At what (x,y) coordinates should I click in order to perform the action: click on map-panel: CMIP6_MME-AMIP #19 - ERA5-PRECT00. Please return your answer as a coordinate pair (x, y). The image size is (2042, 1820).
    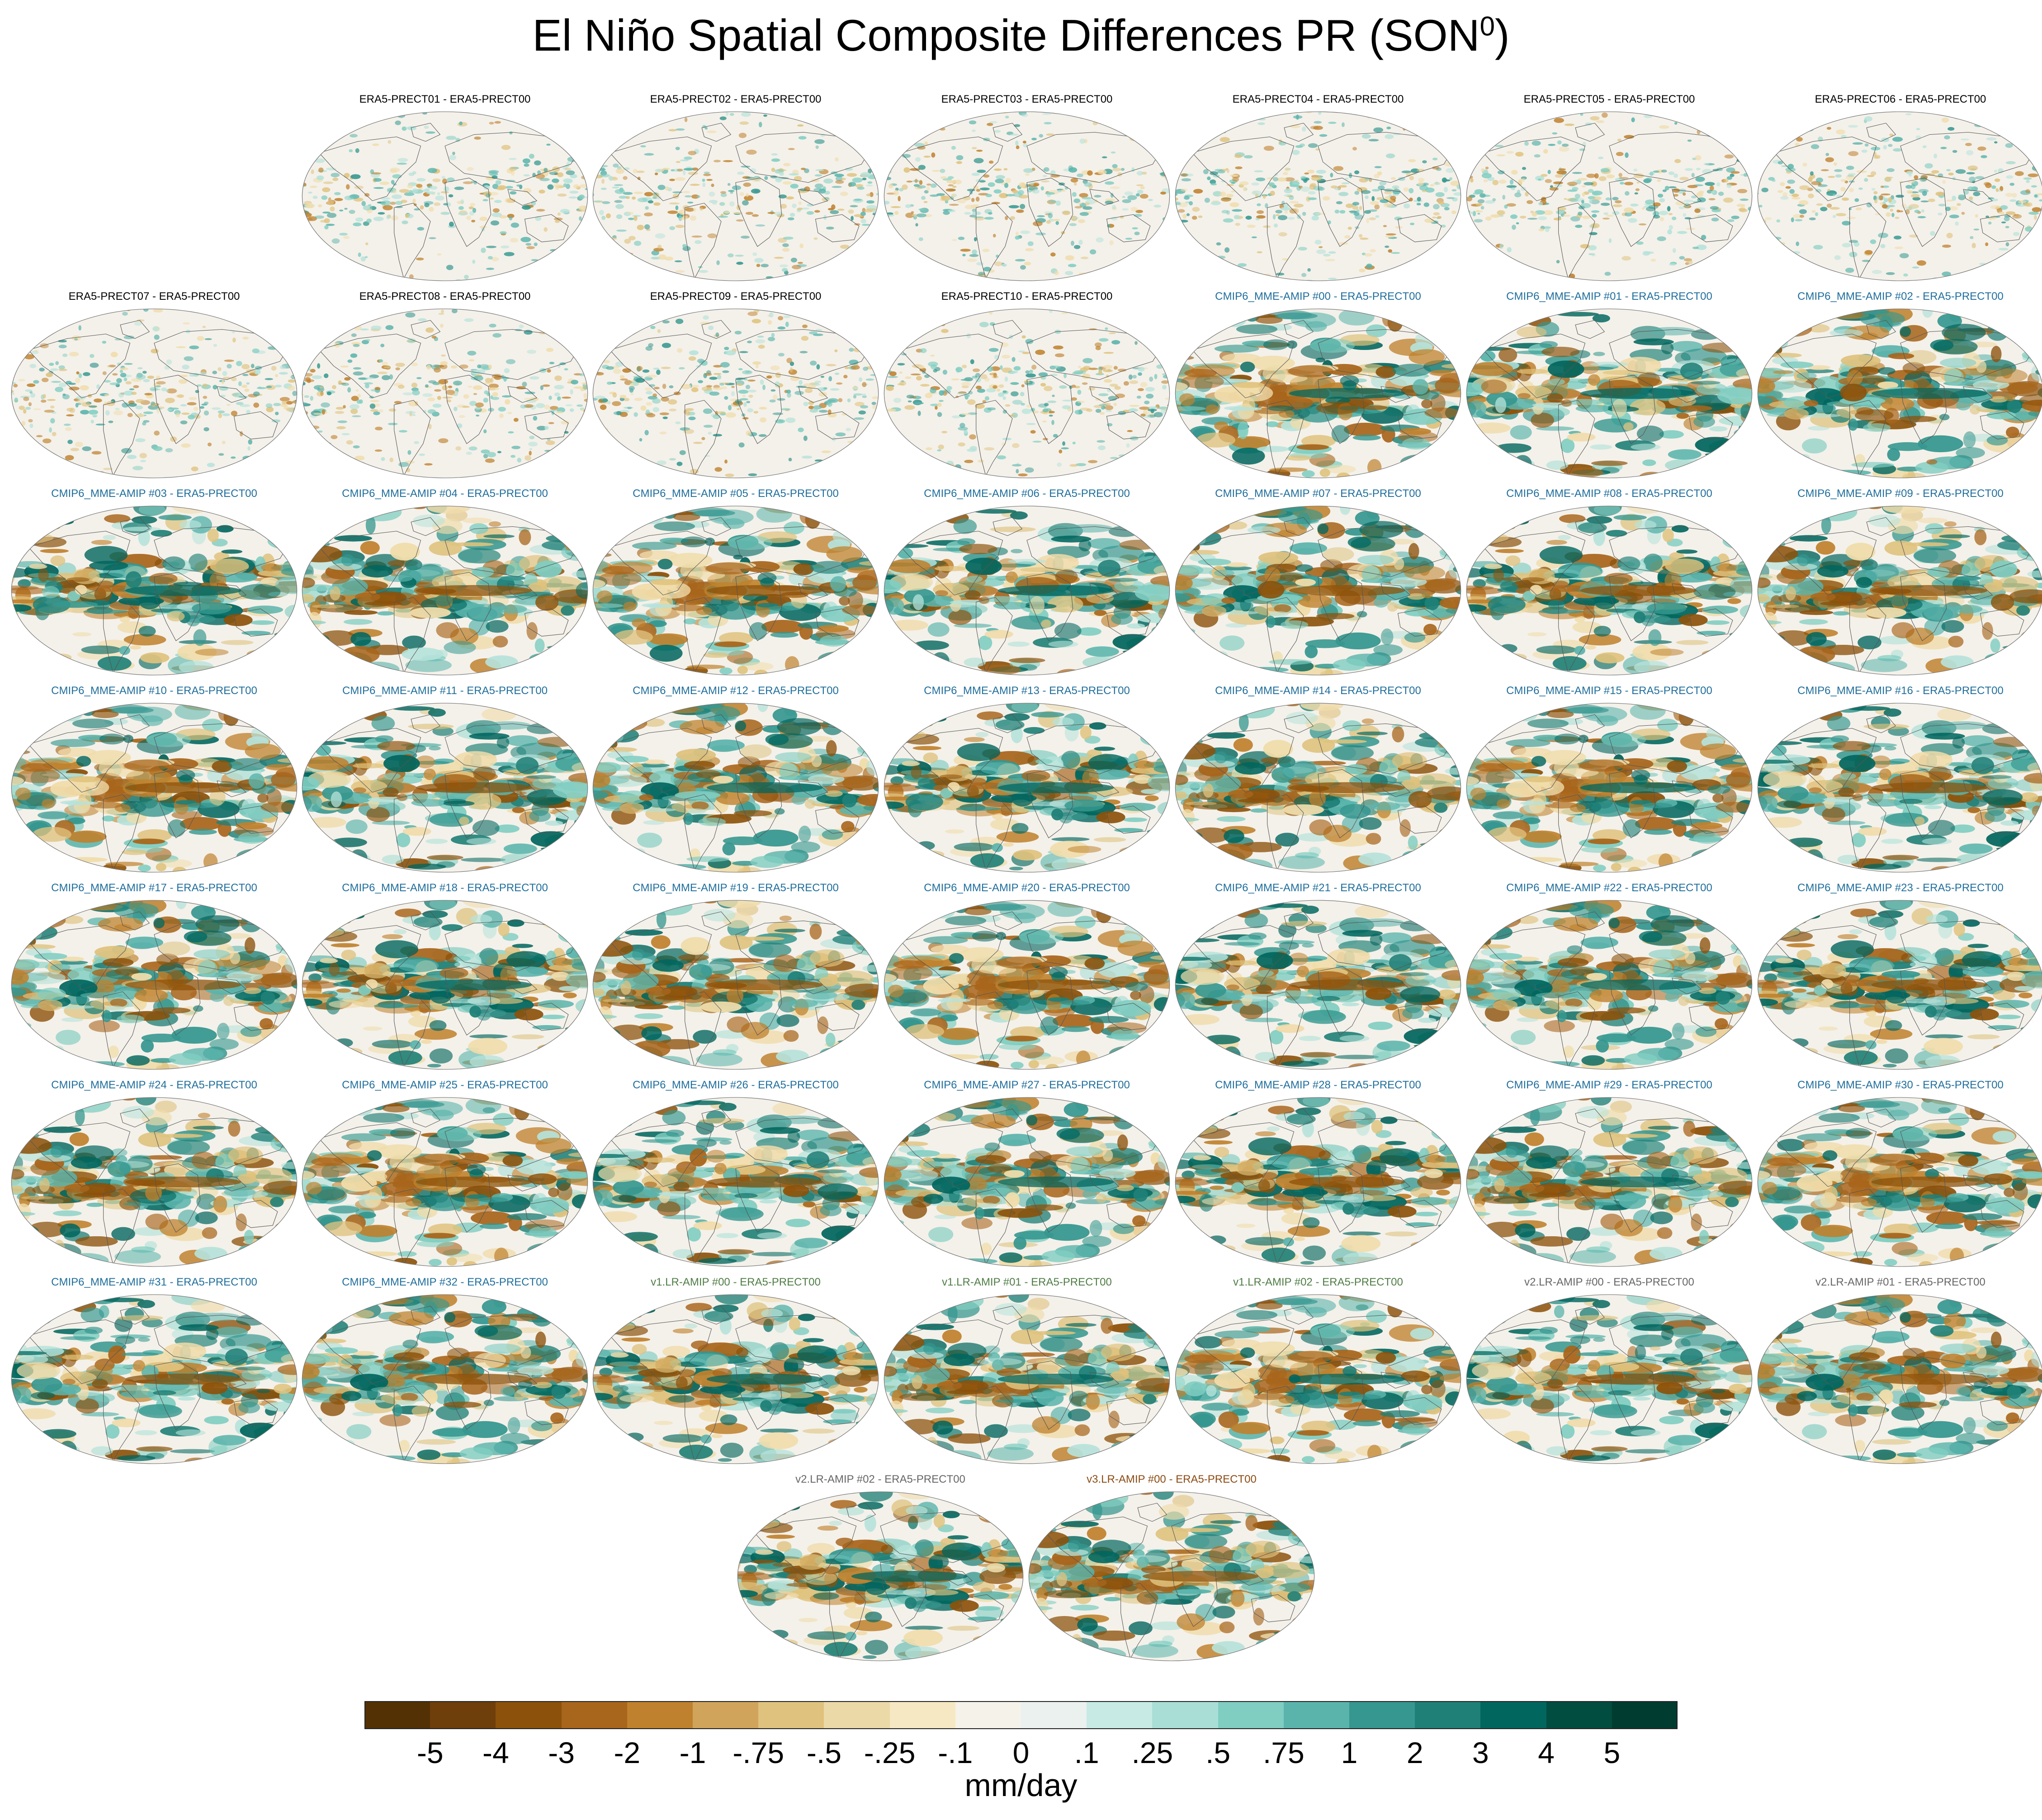
    Looking at the image, I should click on (736, 977).